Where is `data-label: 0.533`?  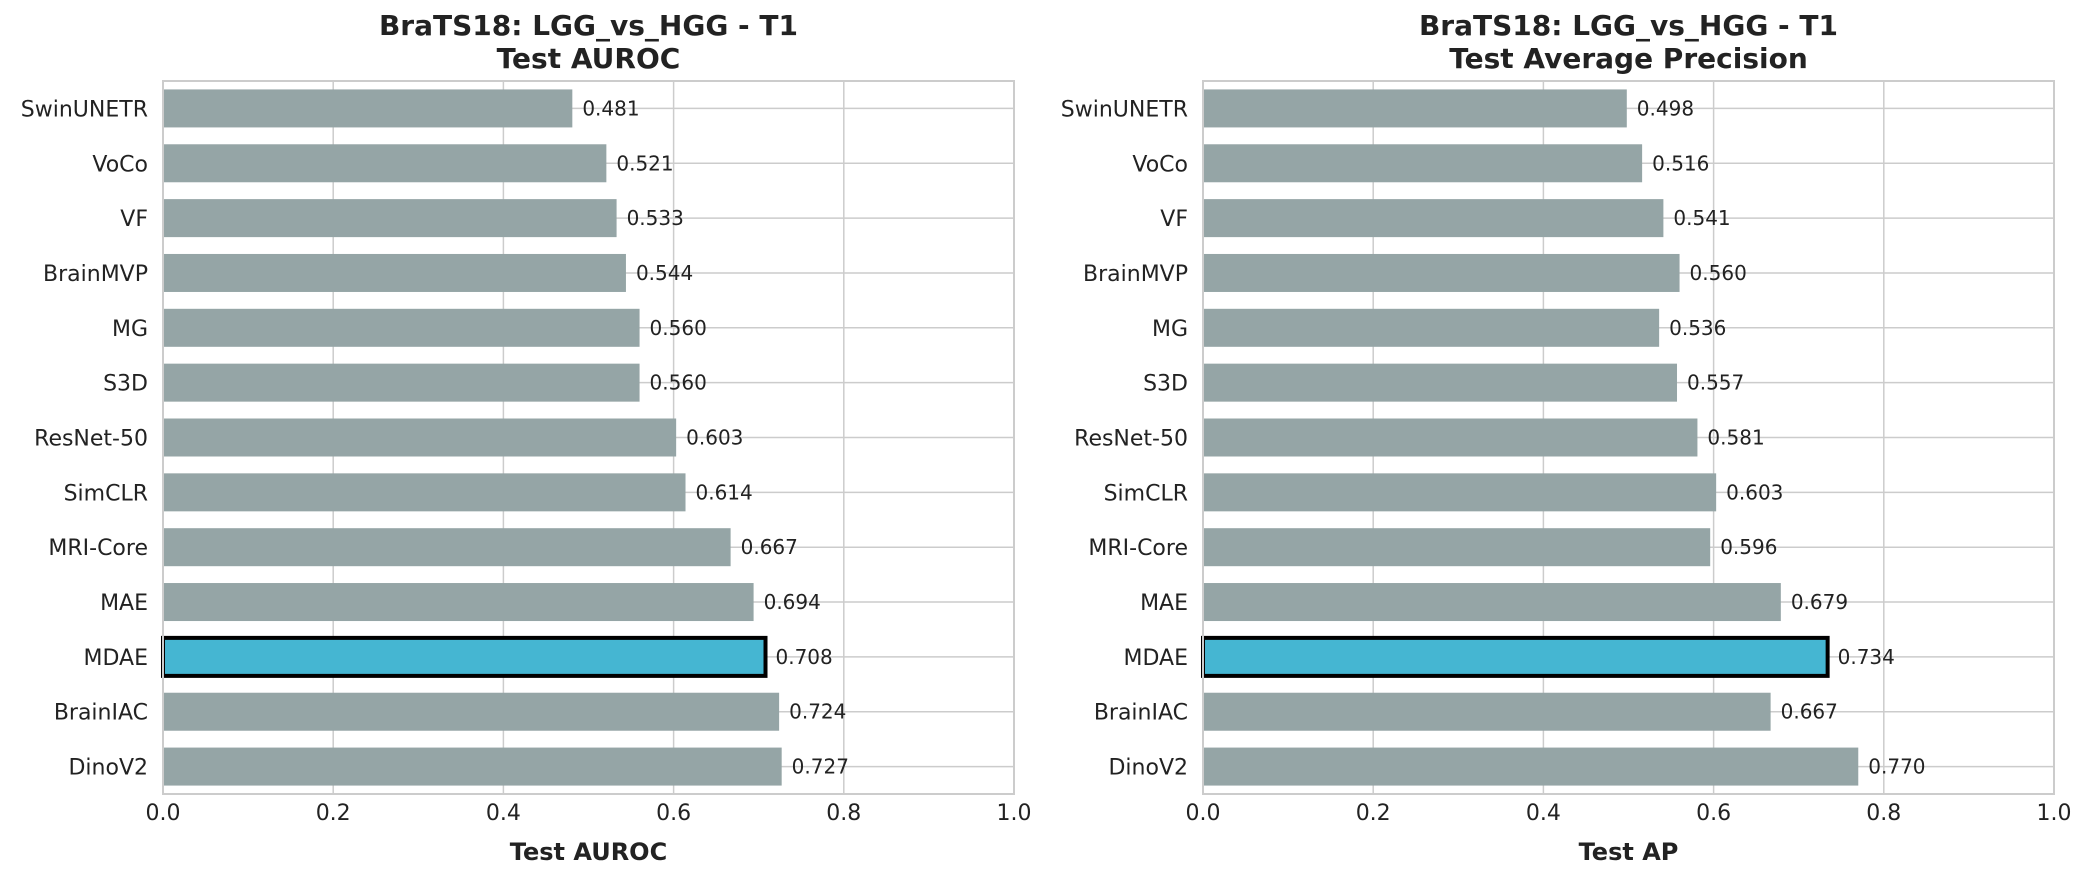
data-label: 0.533 is located at coordinates (655, 218).